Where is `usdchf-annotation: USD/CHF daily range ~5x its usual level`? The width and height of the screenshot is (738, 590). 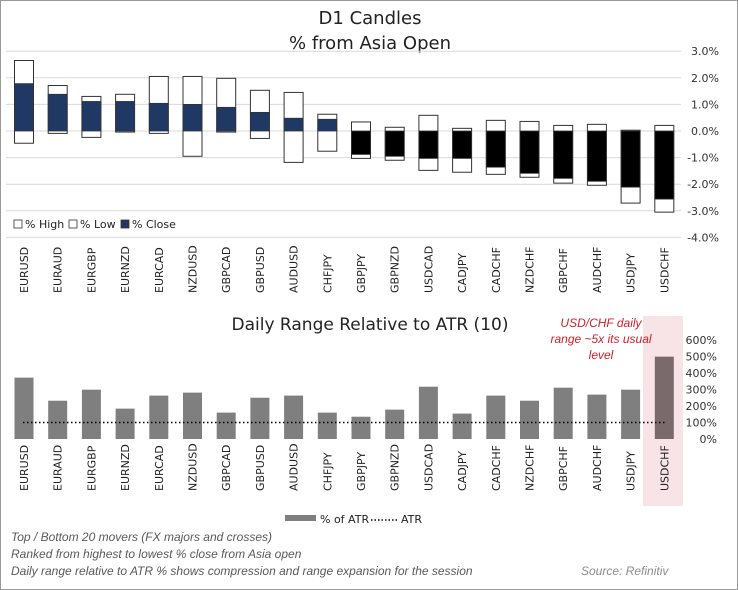
usdchf-annotation: USD/CHF daily range ~5x its usual level is located at coordinates (601, 339).